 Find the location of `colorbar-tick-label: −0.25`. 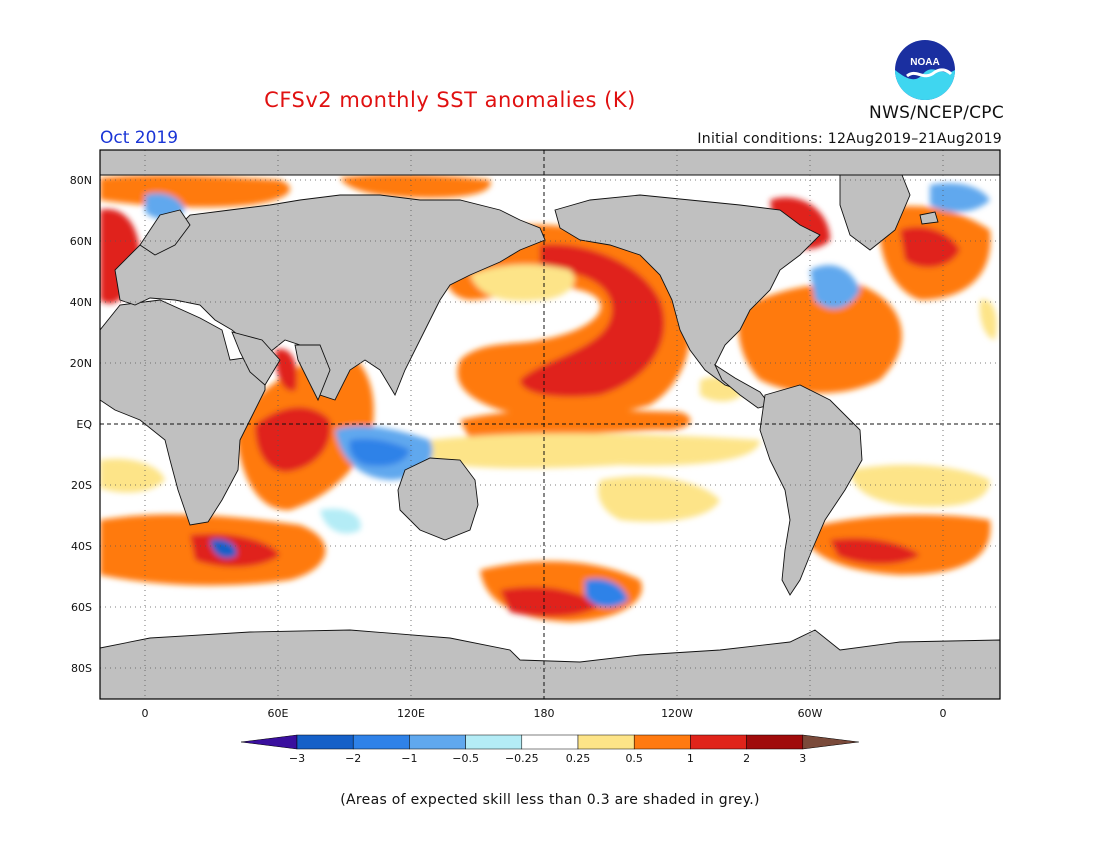

colorbar-tick-label: −0.25 is located at coordinates (522, 758).